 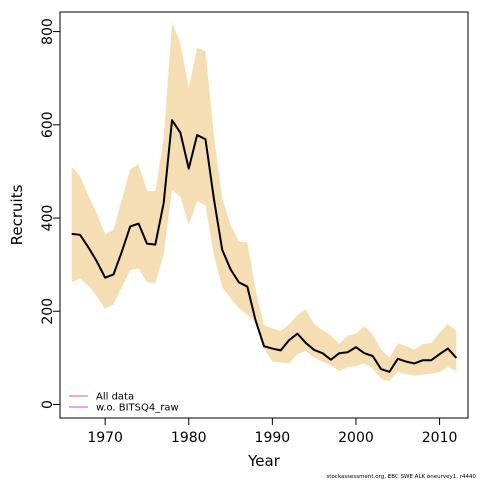 I want to click on y-axis-title: Recruits, so click(x=17, y=214).